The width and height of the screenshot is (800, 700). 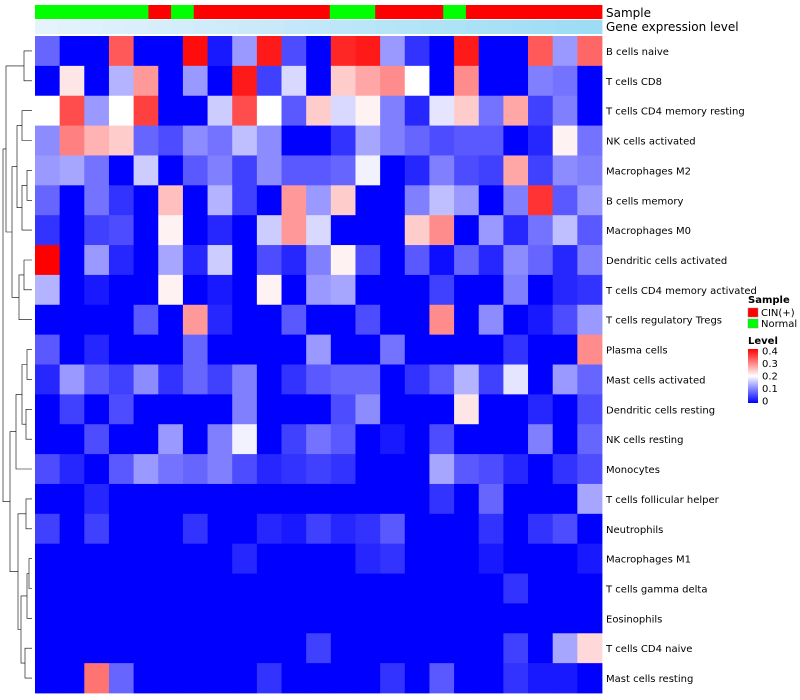 What do you see at coordinates (660, 410) in the screenshot?
I see `row-label: Dendritic cells resting` at bounding box center [660, 410].